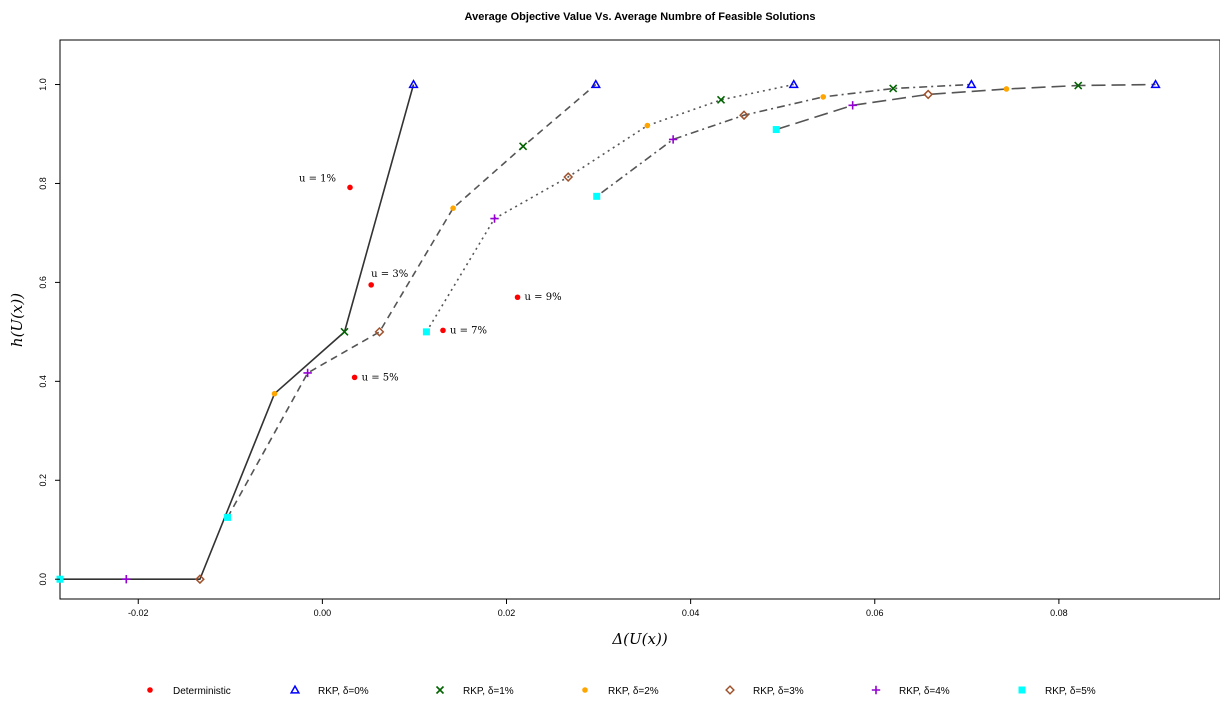 This screenshot has width=1220, height=705. What do you see at coordinates (1059, 613) in the screenshot?
I see `x-tick-label-5: 0.08` at bounding box center [1059, 613].